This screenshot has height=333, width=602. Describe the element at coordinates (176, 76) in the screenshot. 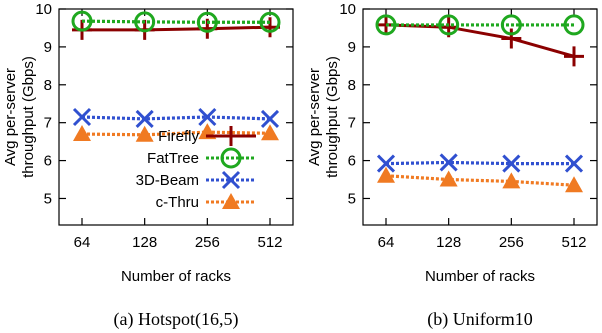

I see `series-group-a` at that location.